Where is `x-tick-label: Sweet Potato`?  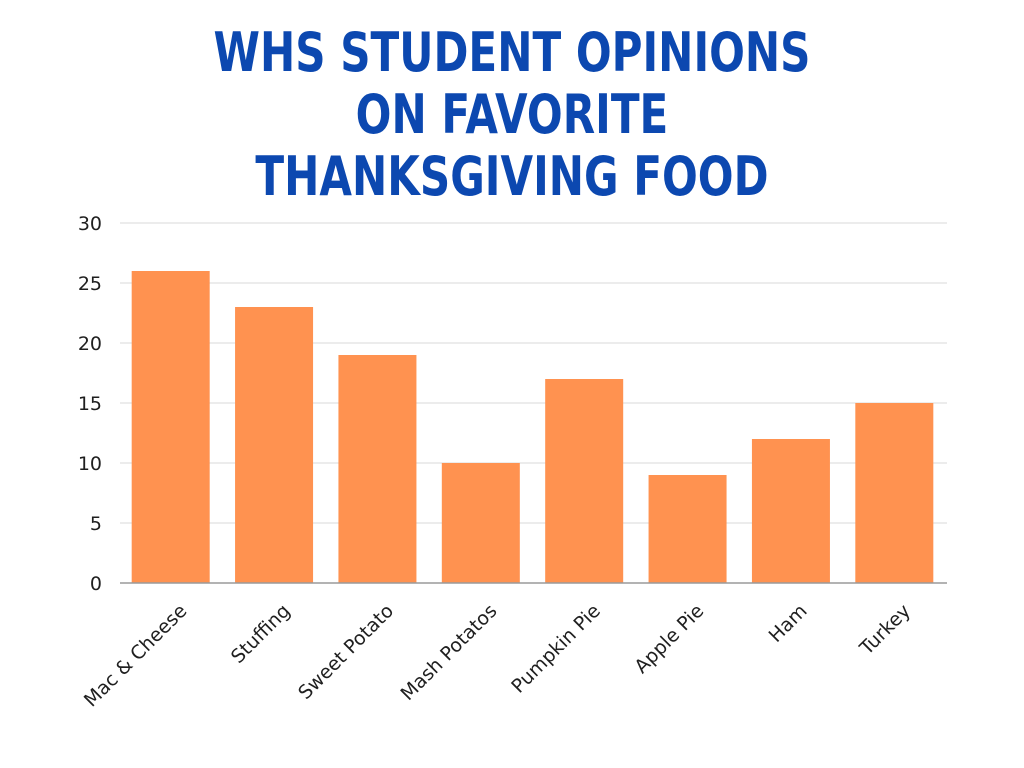
x-tick-label: Sweet Potato is located at coordinates (346, 652).